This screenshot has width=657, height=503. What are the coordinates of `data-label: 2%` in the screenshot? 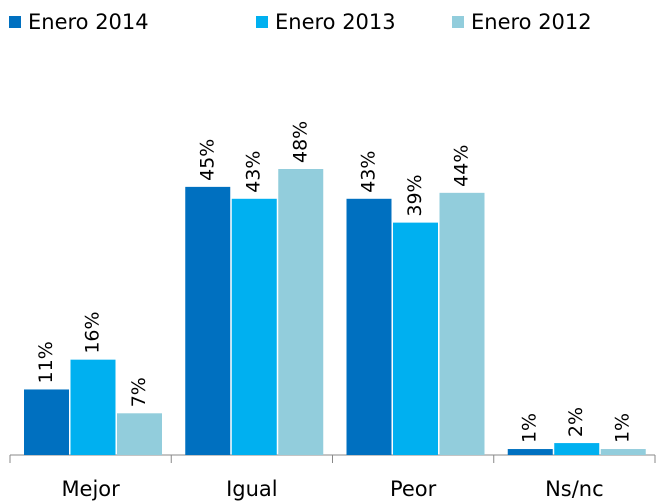 It's located at (576, 422).